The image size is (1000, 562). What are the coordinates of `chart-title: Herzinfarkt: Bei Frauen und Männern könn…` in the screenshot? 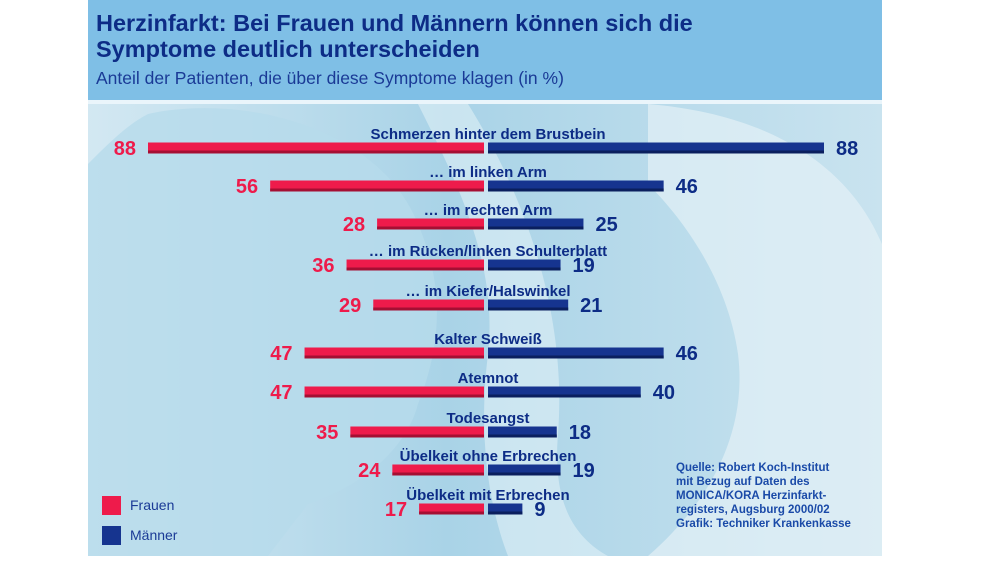 It's located at (486, 36).